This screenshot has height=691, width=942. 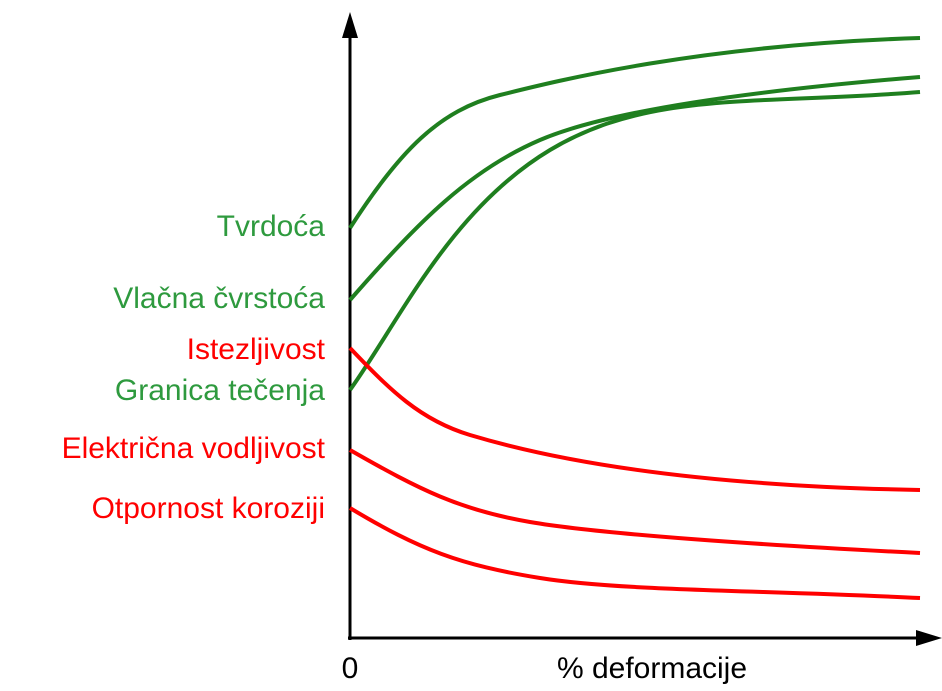 I want to click on y-arrow, so click(x=350, y=25).